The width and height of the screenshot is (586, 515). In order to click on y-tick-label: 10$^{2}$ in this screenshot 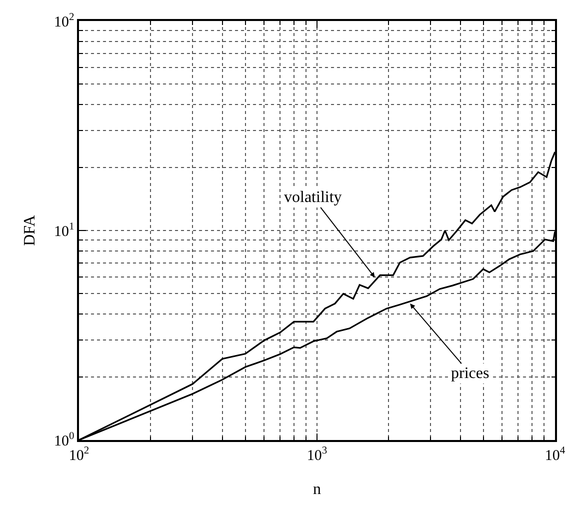, I will do `click(64, 21)`.